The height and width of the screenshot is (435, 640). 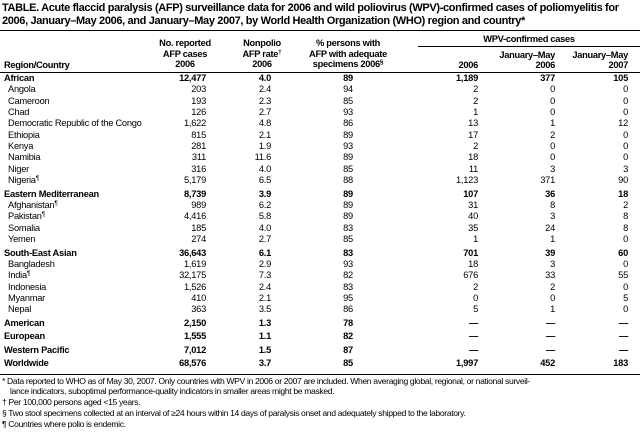 What do you see at coordinates (552, 309) in the screenshot?
I see `cell-wpv-jan-may-2006: 1` at bounding box center [552, 309].